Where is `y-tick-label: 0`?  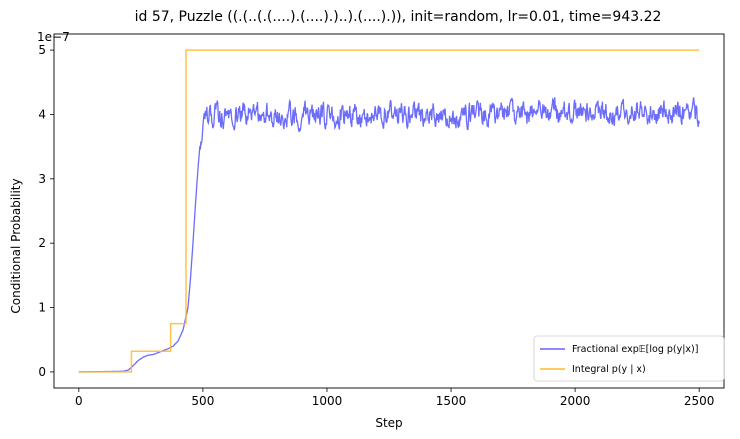 y-tick-label: 0 is located at coordinates (42, 372).